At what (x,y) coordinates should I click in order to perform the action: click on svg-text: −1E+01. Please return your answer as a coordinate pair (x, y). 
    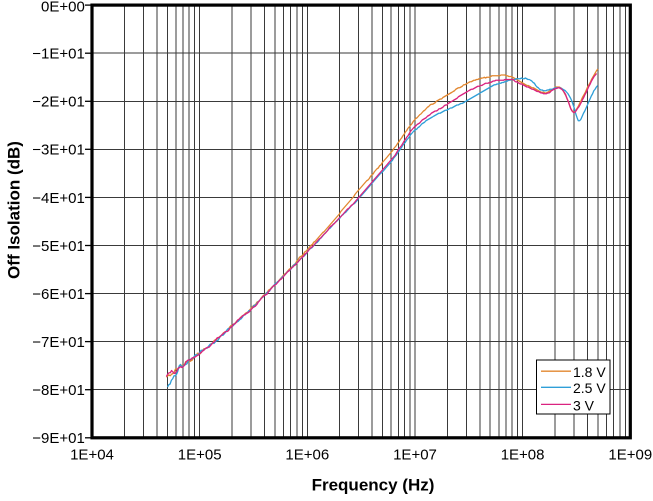
    Looking at the image, I should click on (58, 54).